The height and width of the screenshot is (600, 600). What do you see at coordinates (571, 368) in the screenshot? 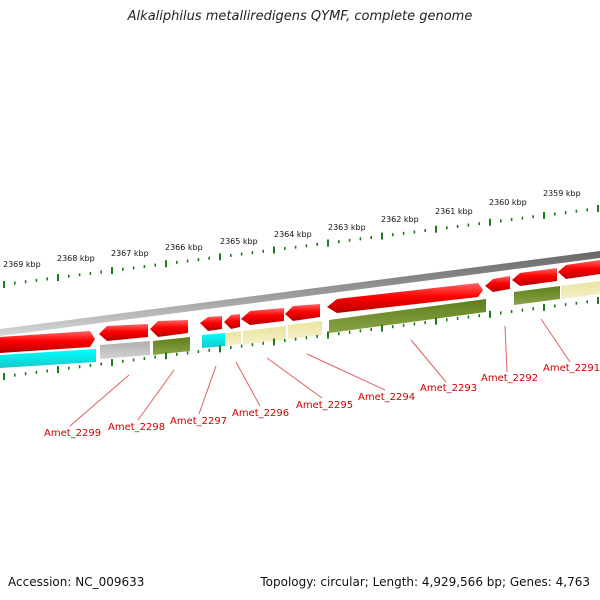
I see `gene-label-amet-2291: Amet_2291` at bounding box center [571, 368].